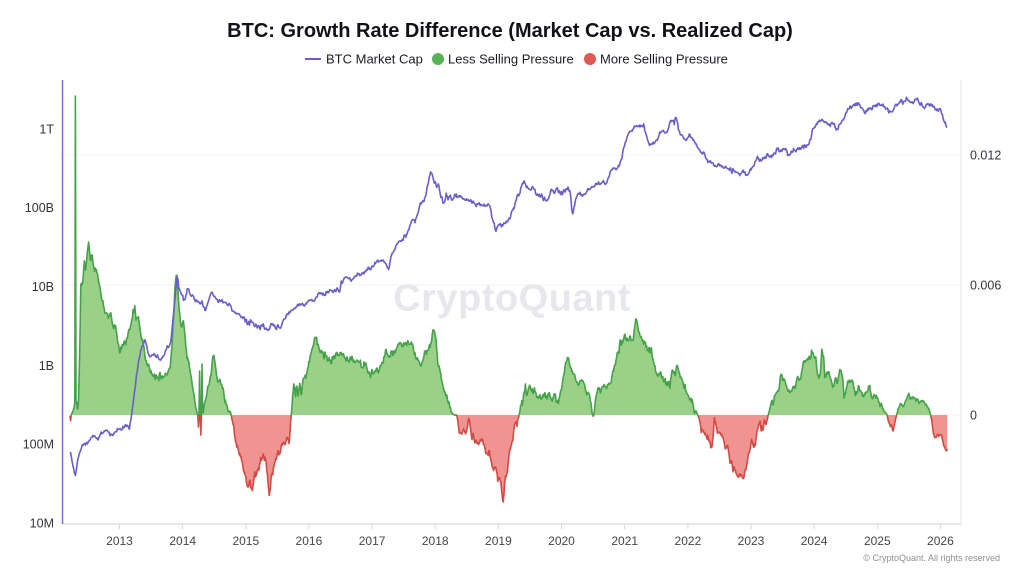  What do you see at coordinates (498, 541) in the screenshot?
I see `svg-text: 2019` at bounding box center [498, 541].